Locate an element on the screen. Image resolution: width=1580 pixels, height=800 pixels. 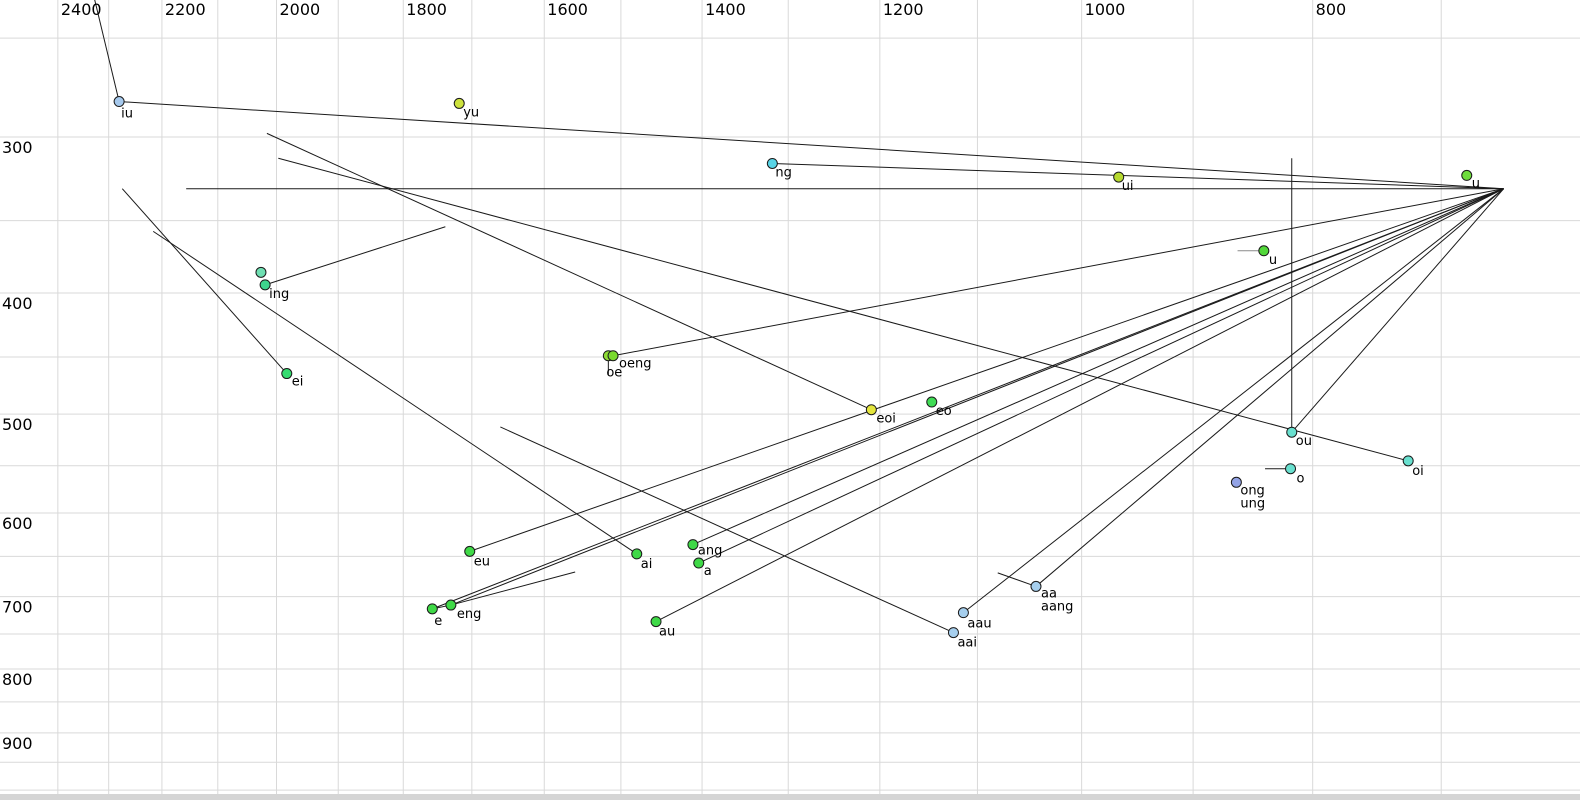
vowel-point-label: e is located at coordinates (438, 621).